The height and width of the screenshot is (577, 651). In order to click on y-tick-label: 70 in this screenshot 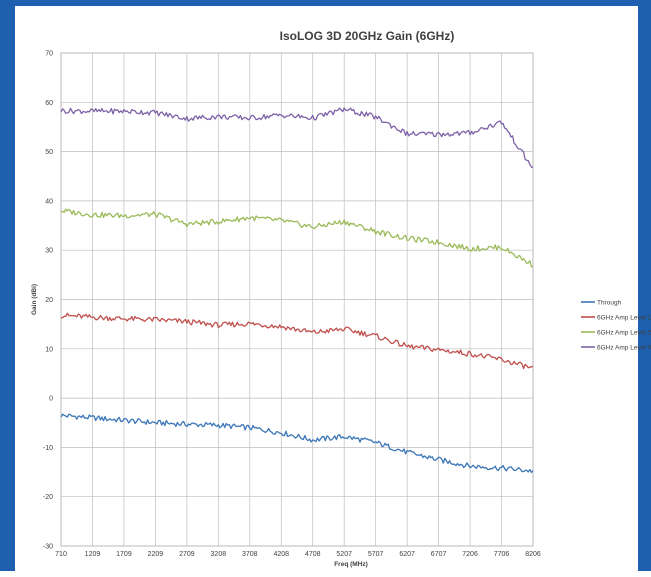, I will do `click(49, 54)`.